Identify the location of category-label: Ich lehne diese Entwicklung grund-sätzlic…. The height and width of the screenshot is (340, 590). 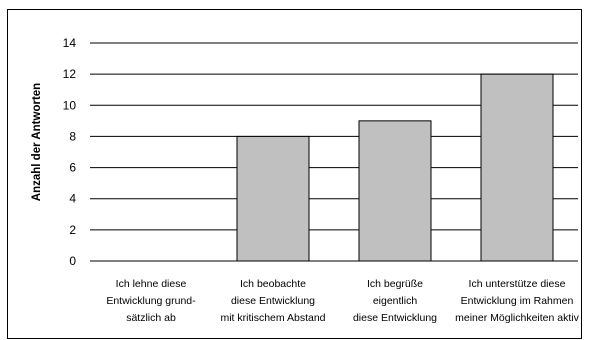
(151, 301).